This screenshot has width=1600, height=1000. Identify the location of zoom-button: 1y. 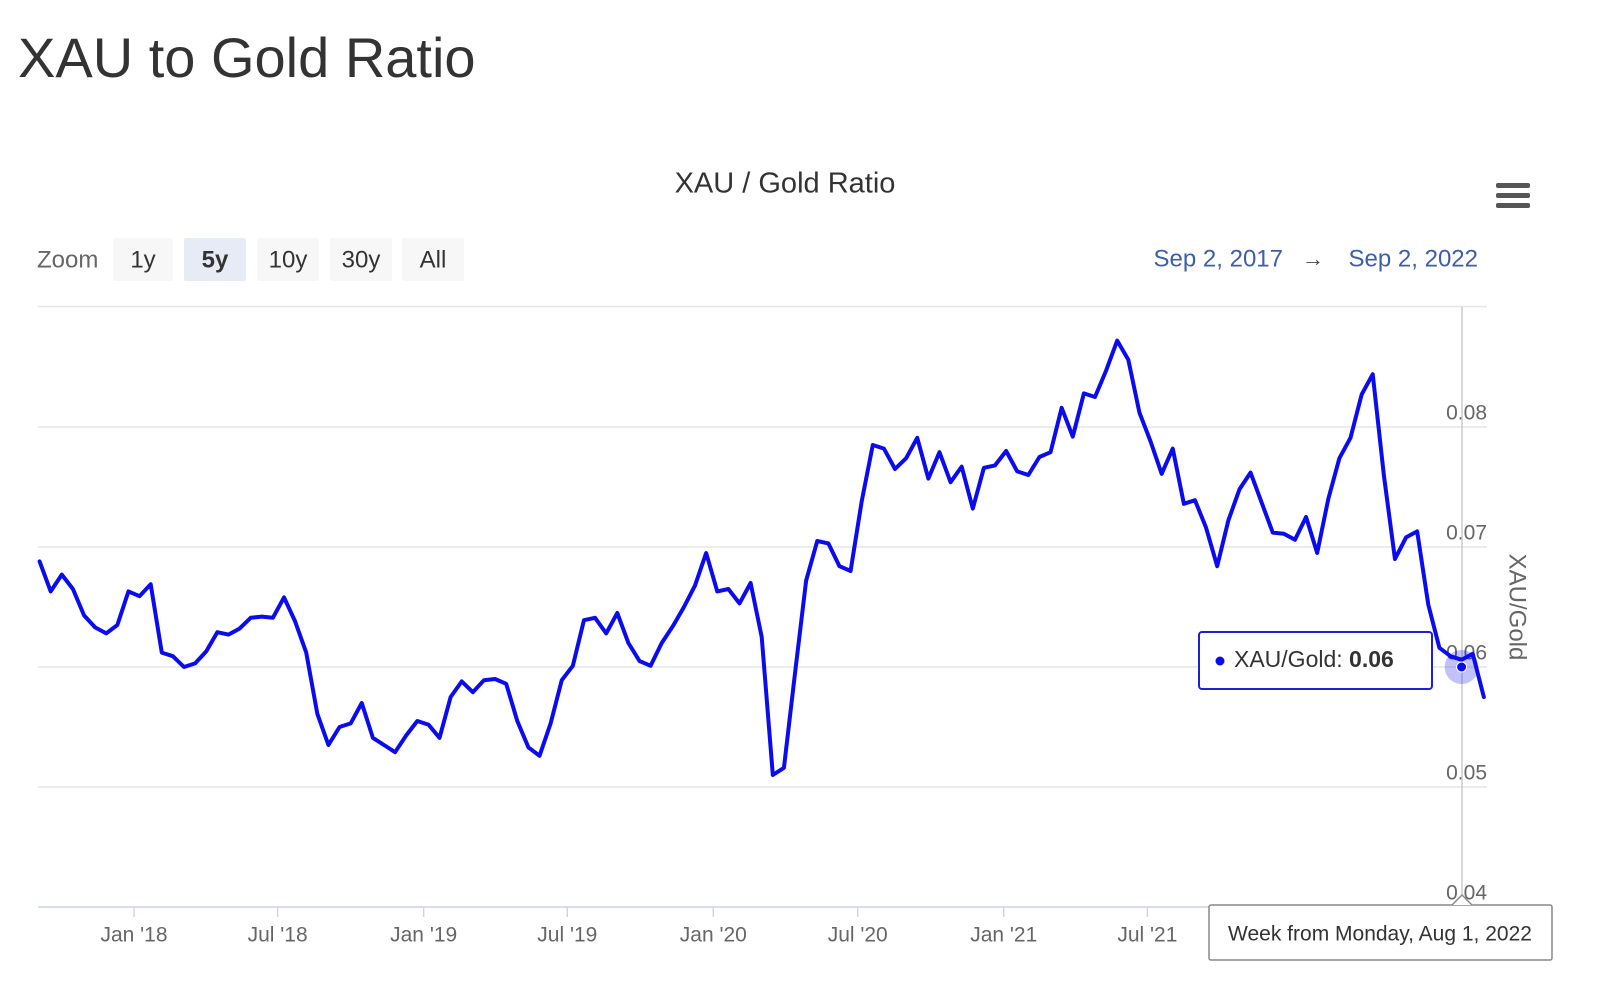
(143, 259).